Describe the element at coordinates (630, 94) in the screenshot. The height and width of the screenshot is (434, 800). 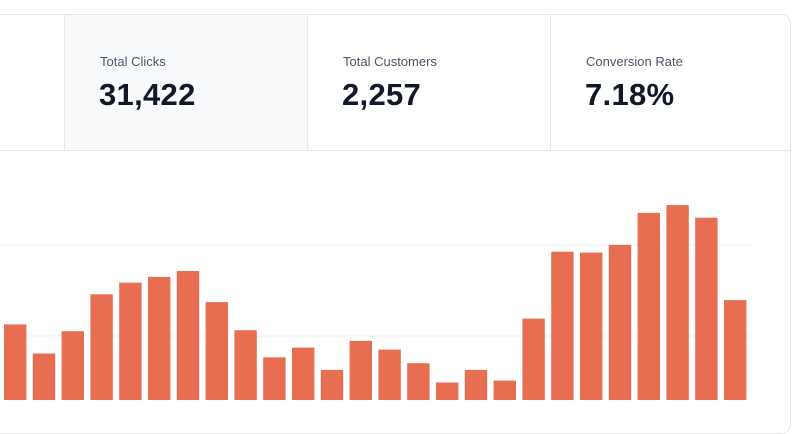
I see `stat-value: 7.18%` at that location.